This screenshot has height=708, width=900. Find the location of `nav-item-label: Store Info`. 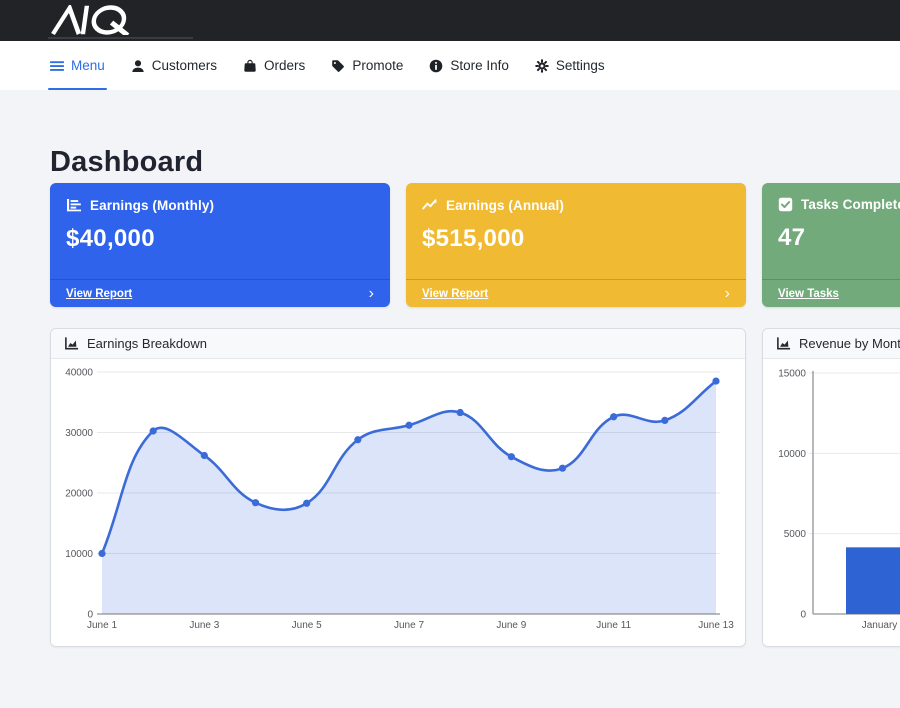

nav-item-label: Store Info is located at coordinates (479, 65).